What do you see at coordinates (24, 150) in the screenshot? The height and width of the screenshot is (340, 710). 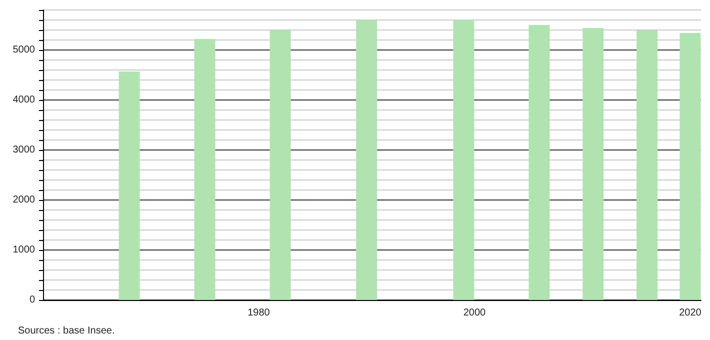 I see `y-tick-label: 3000` at bounding box center [24, 150].